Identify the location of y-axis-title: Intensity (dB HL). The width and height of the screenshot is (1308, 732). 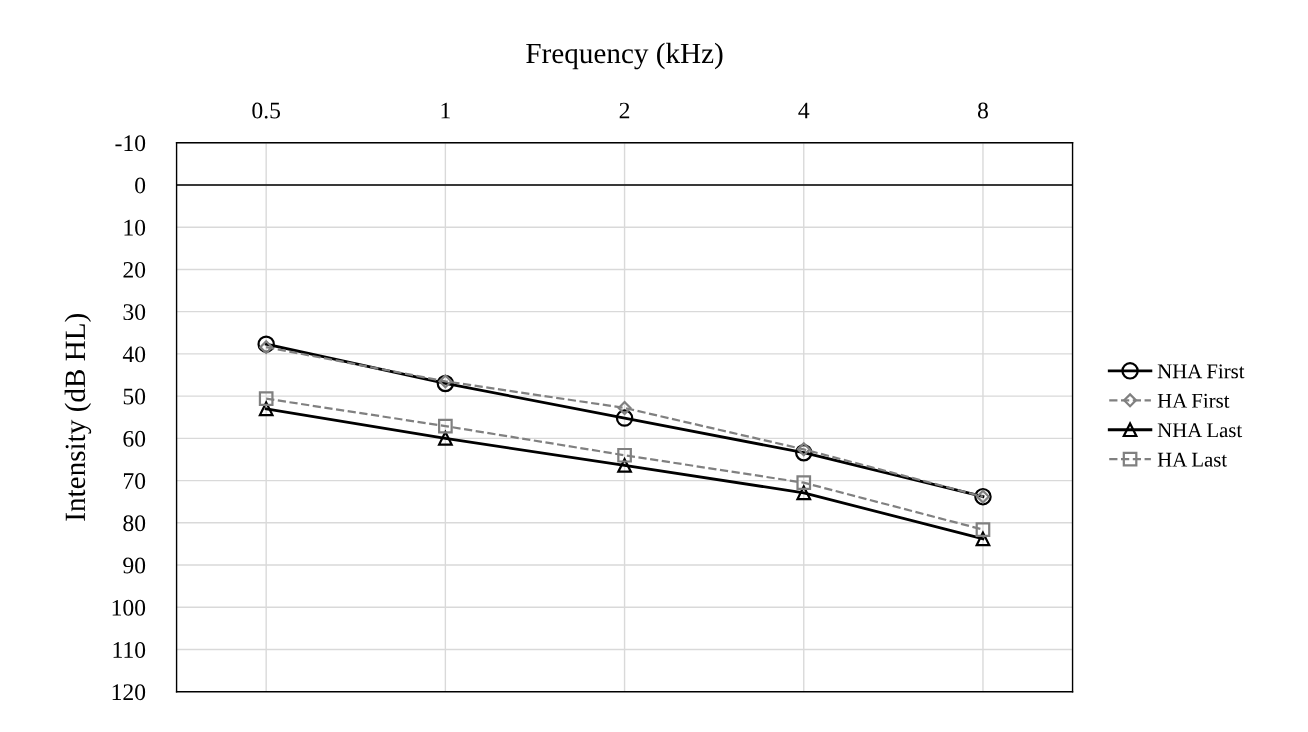
(78, 417).